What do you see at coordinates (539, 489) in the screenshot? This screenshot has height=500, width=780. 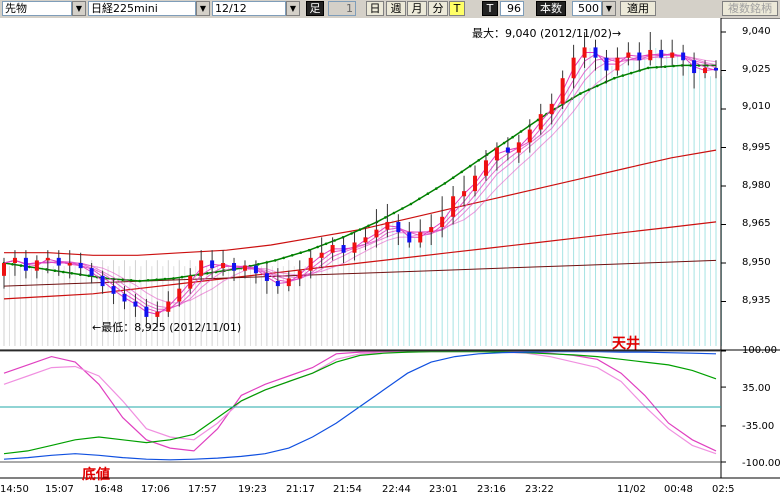 I see `time-tick: 23:22` at bounding box center [539, 489].